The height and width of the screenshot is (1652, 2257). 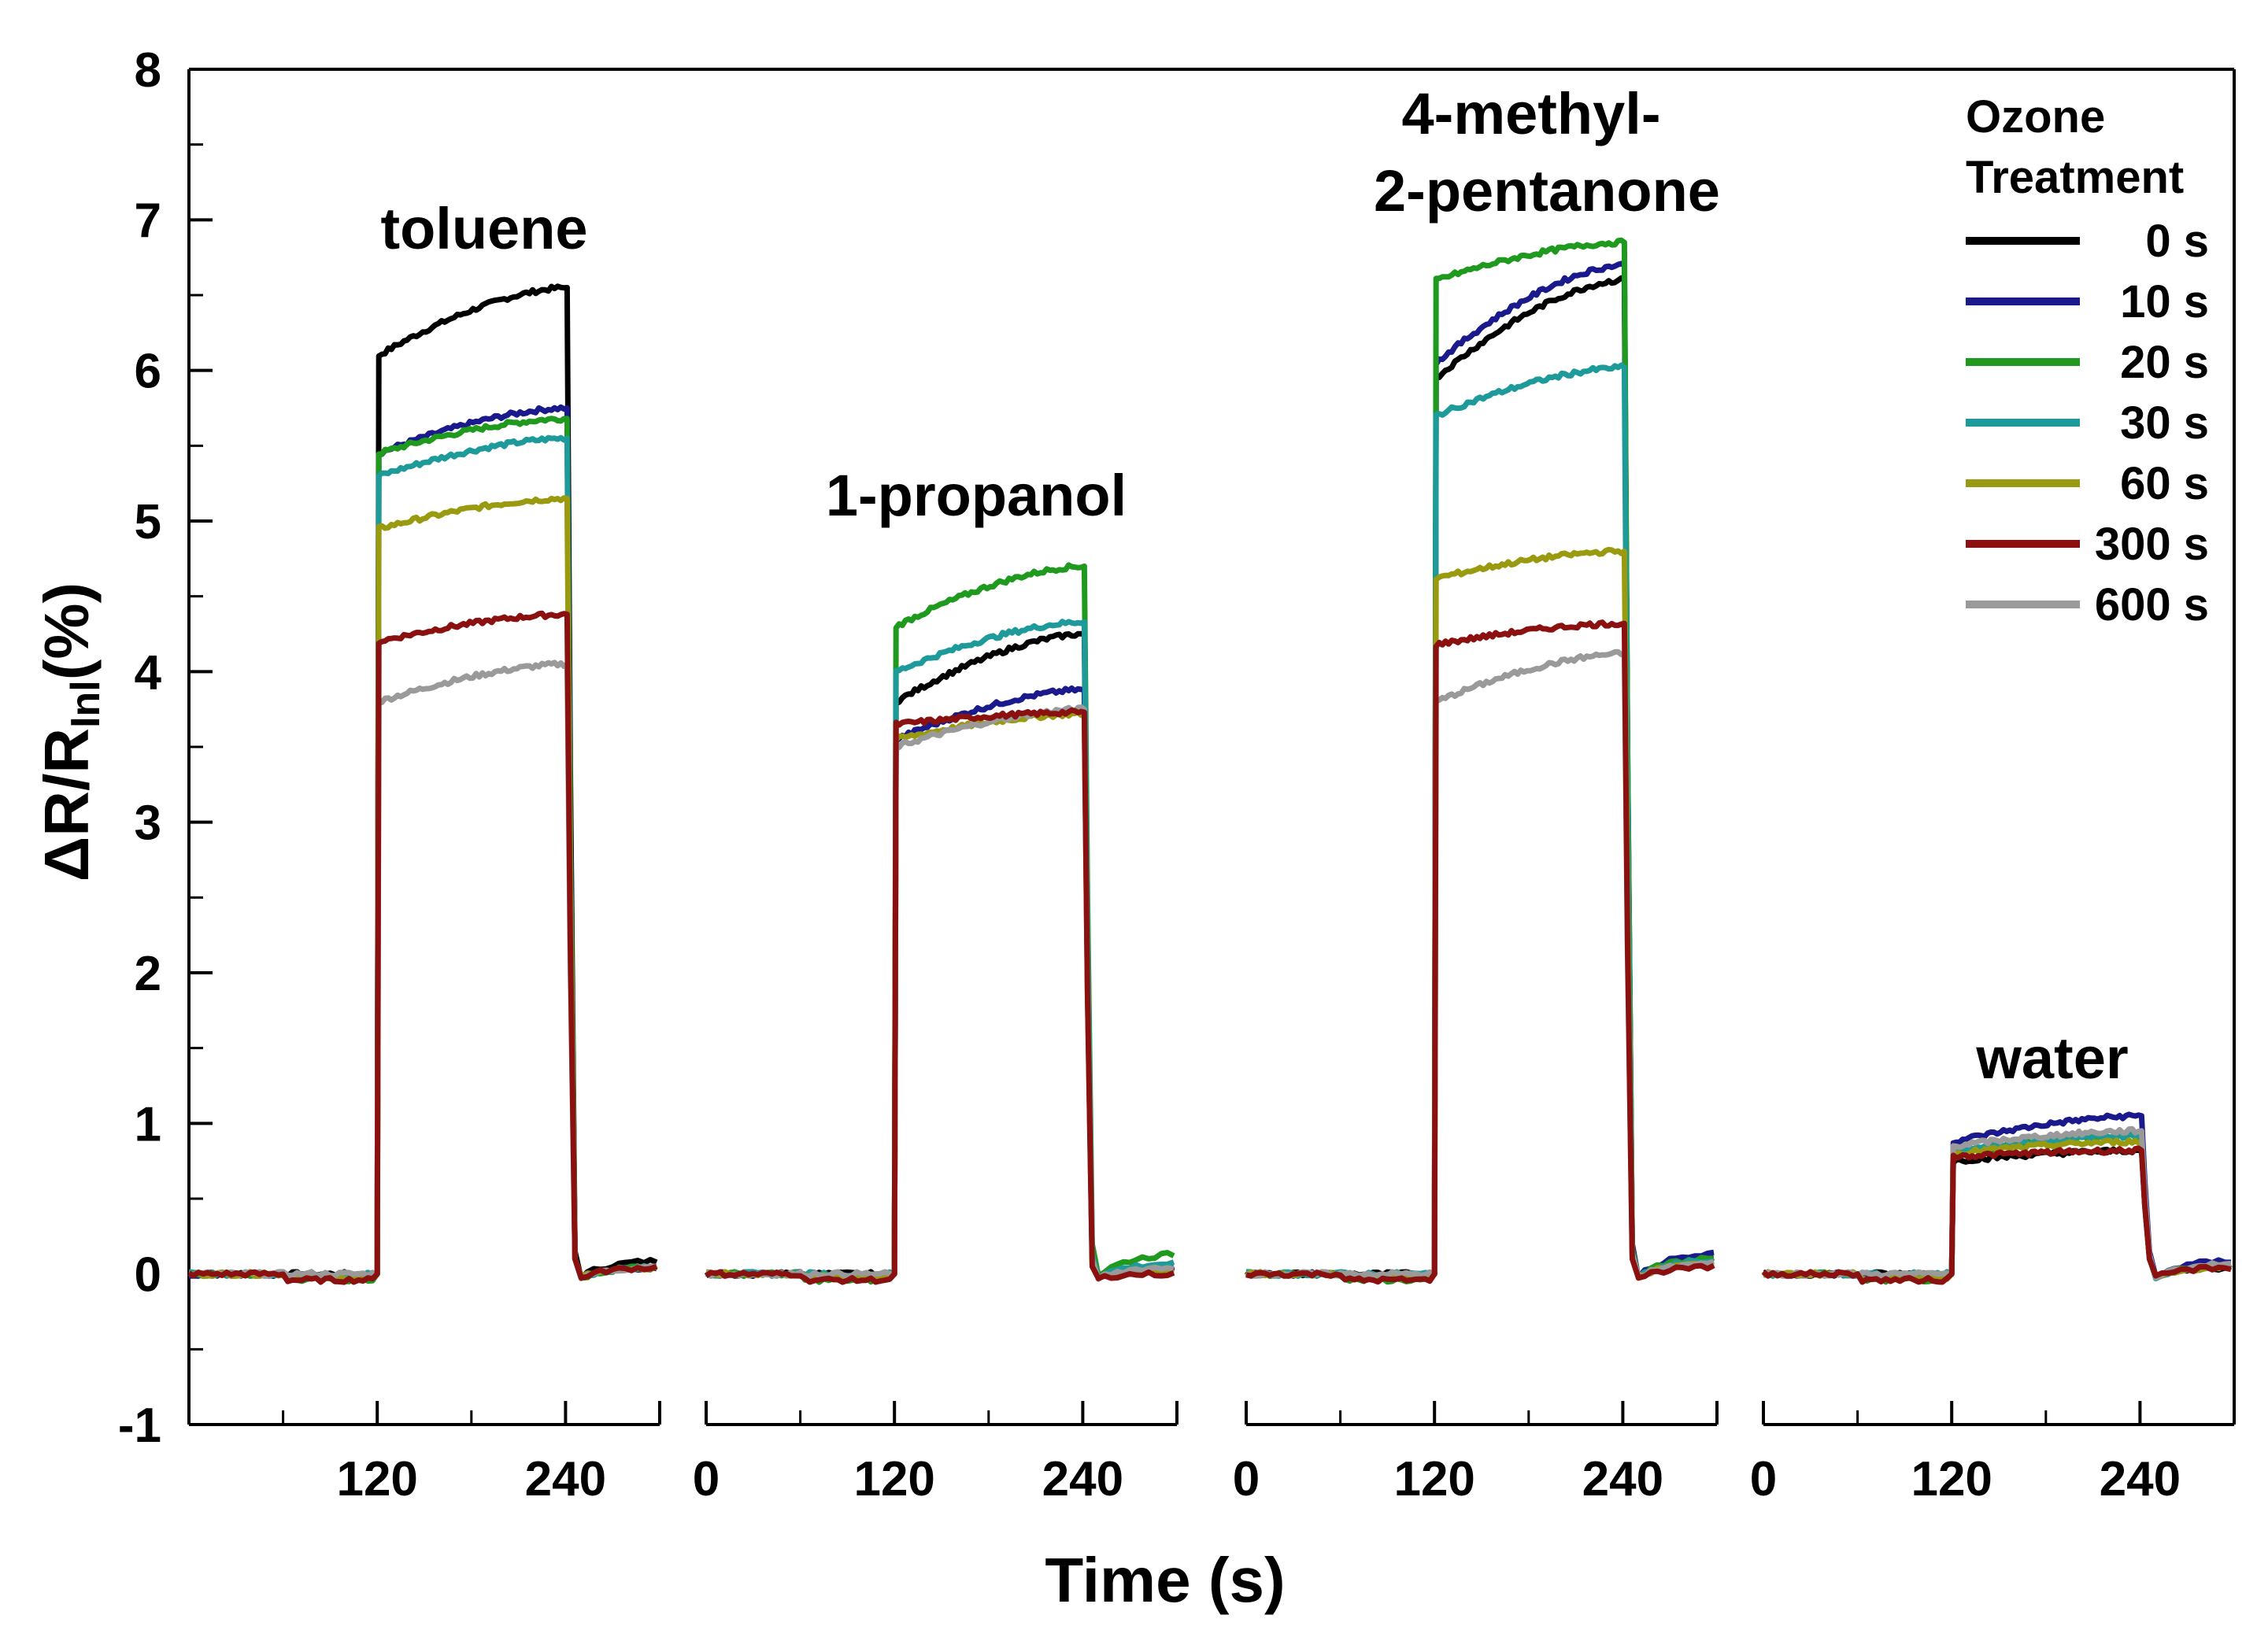 What do you see at coordinates (139, 1426) in the screenshot?
I see `y-tick-label: -1` at bounding box center [139, 1426].